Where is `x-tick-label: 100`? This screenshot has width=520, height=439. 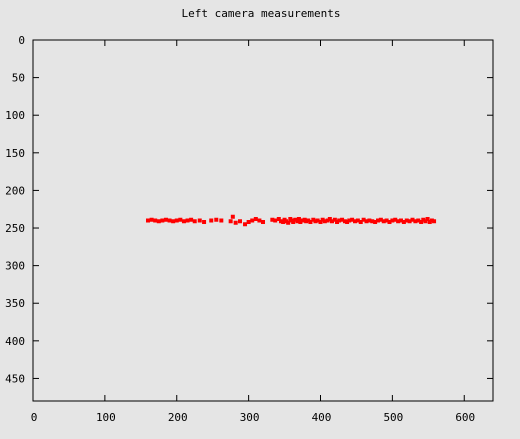 x-tick-label: 100 is located at coordinates (106, 417).